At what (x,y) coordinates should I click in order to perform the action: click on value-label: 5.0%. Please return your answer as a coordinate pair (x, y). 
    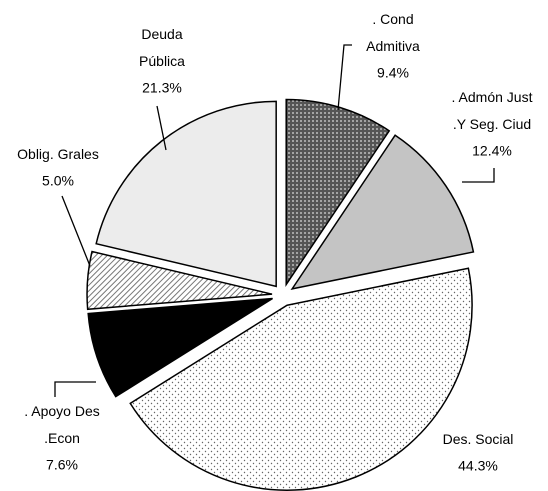
    Looking at the image, I should click on (58, 181).